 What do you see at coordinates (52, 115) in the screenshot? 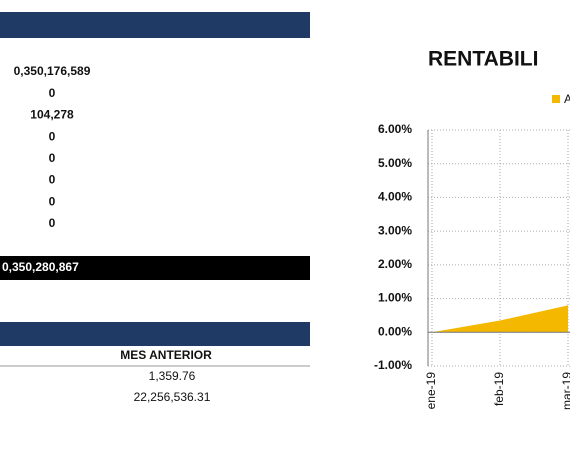
I see `cell-value: 104,278` at bounding box center [52, 115].